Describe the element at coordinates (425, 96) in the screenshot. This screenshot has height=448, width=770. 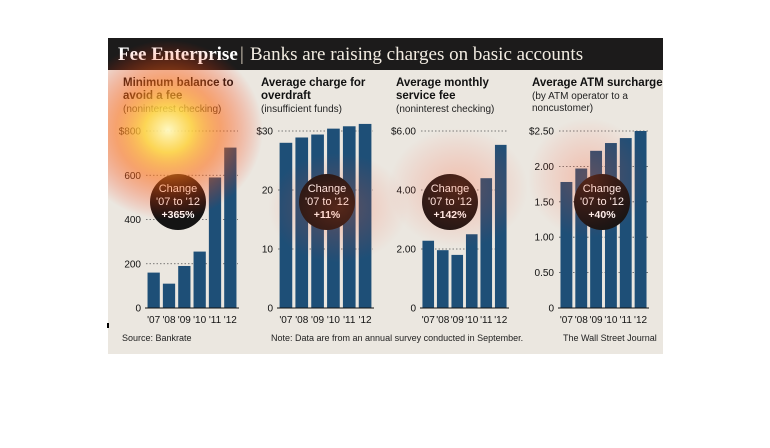
I see `chart-title-line: service fee` at that location.